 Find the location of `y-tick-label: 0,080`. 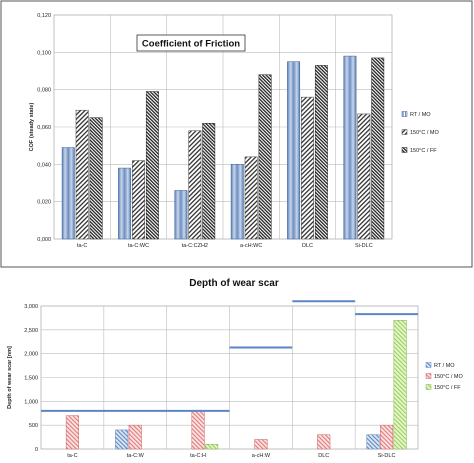

y-tick-label: 0,080 is located at coordinates (44, 91).